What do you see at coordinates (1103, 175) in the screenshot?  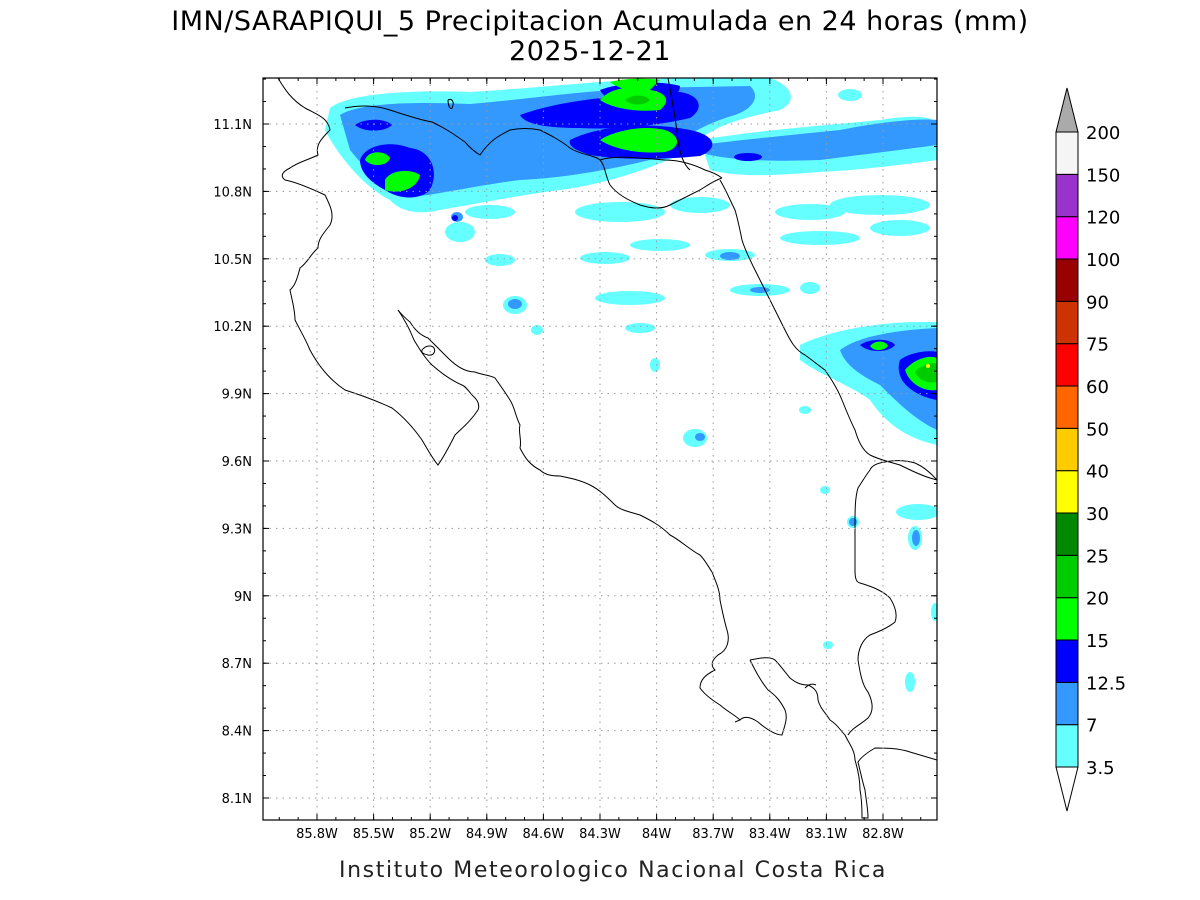 I see `colorbar-label: 150` at bounding box center [1103, 175].